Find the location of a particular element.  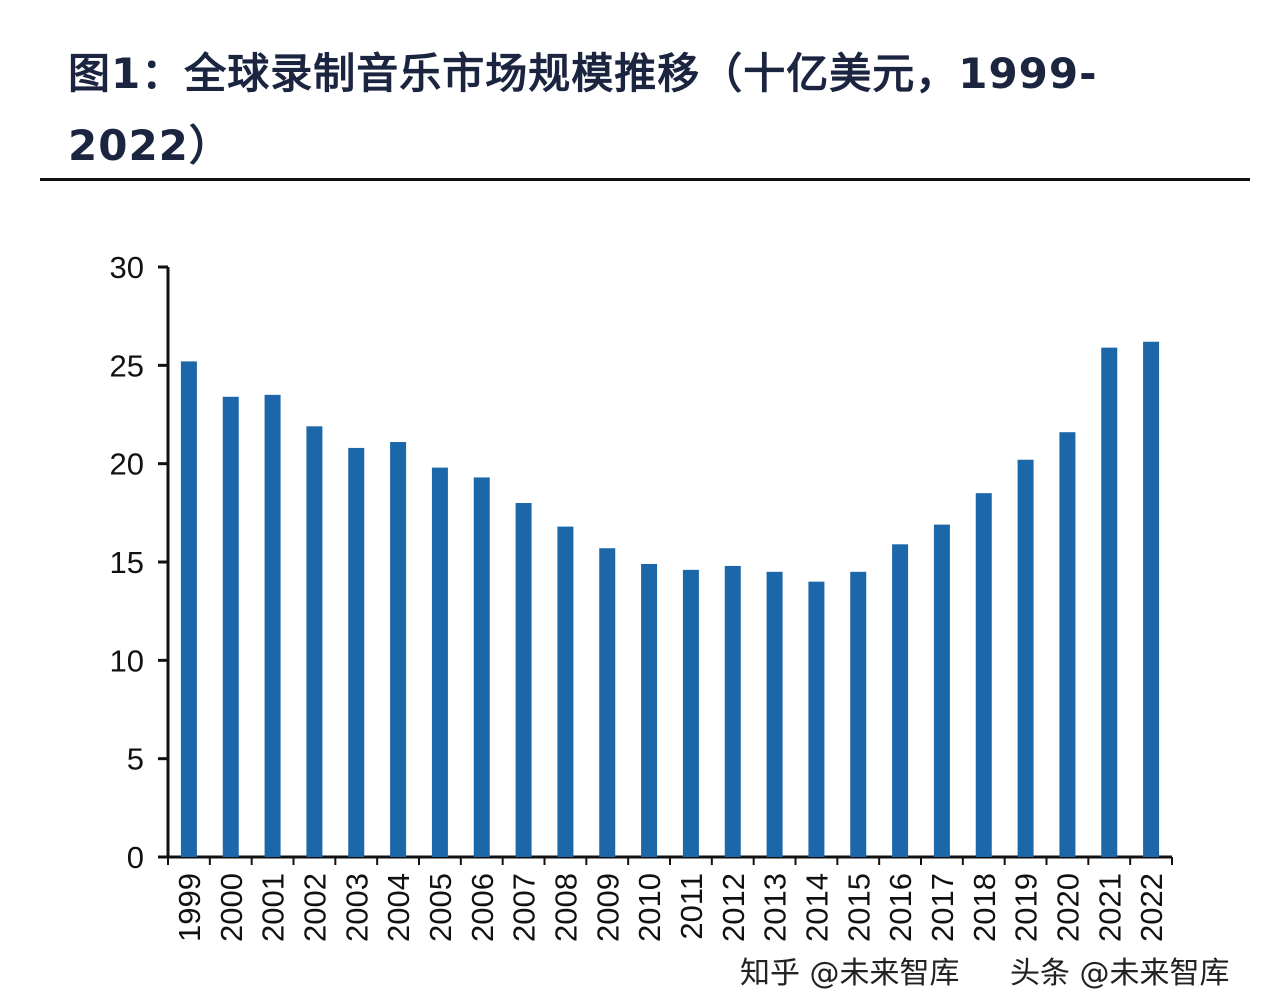

x-tick-label: 2002 is located at coordinates (314, 907).